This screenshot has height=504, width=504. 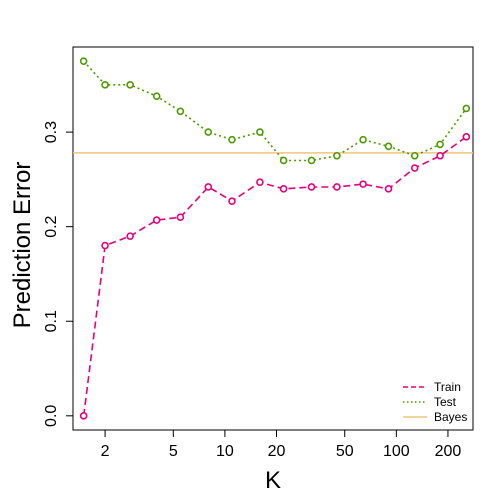 What do you see at coordinates (51, 321) in the screenshot?
I see `y-tick-label: 0.1` at bounding box center [51, 321].